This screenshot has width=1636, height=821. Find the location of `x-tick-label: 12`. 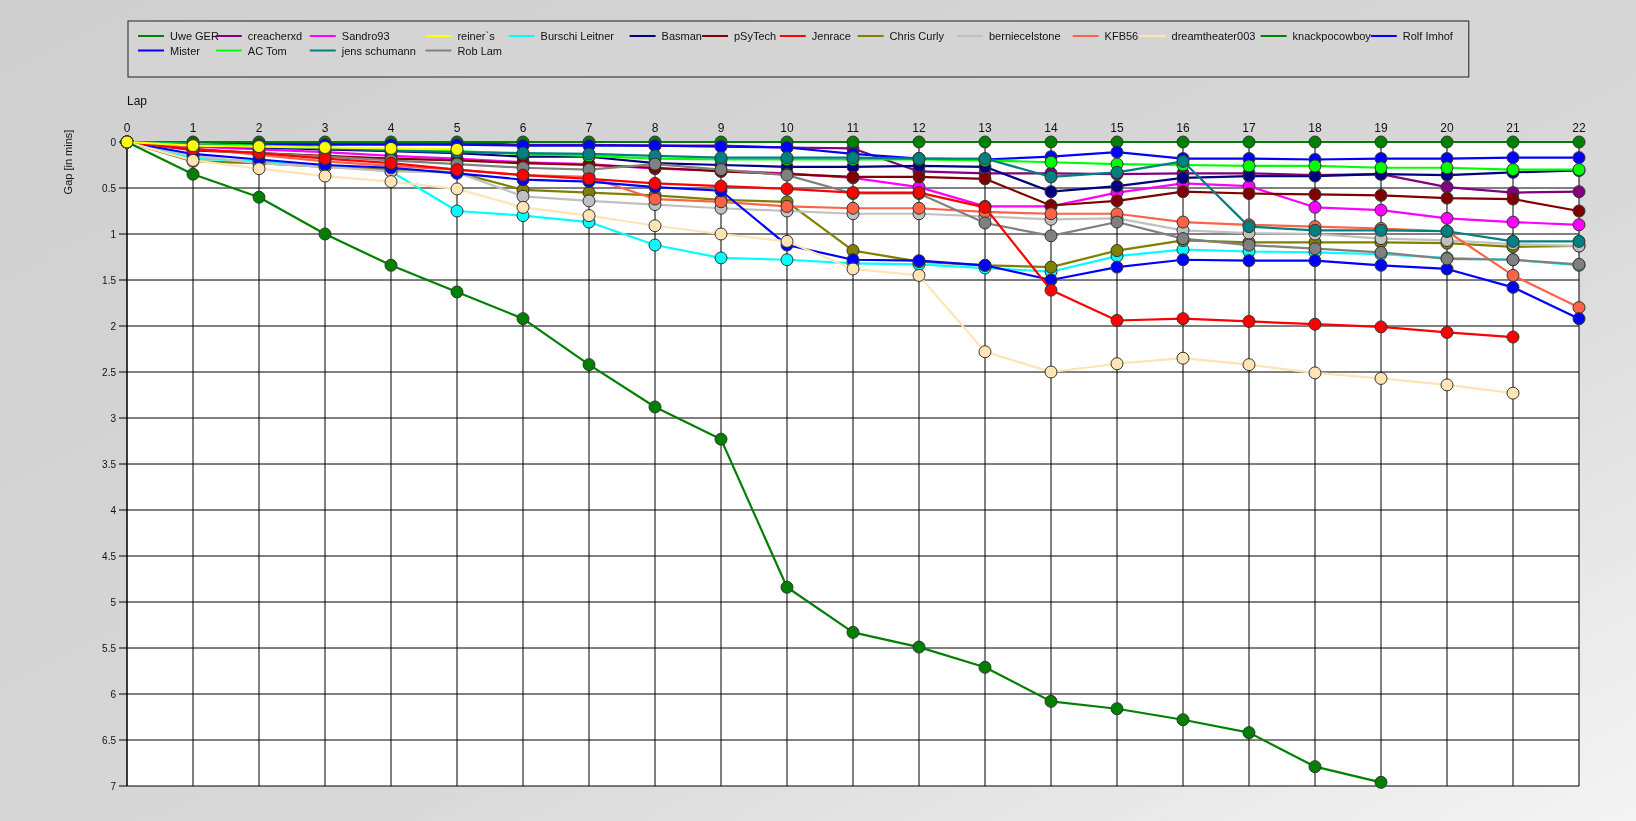

x-tick-label: 12 is located at coordinates (919, 128).